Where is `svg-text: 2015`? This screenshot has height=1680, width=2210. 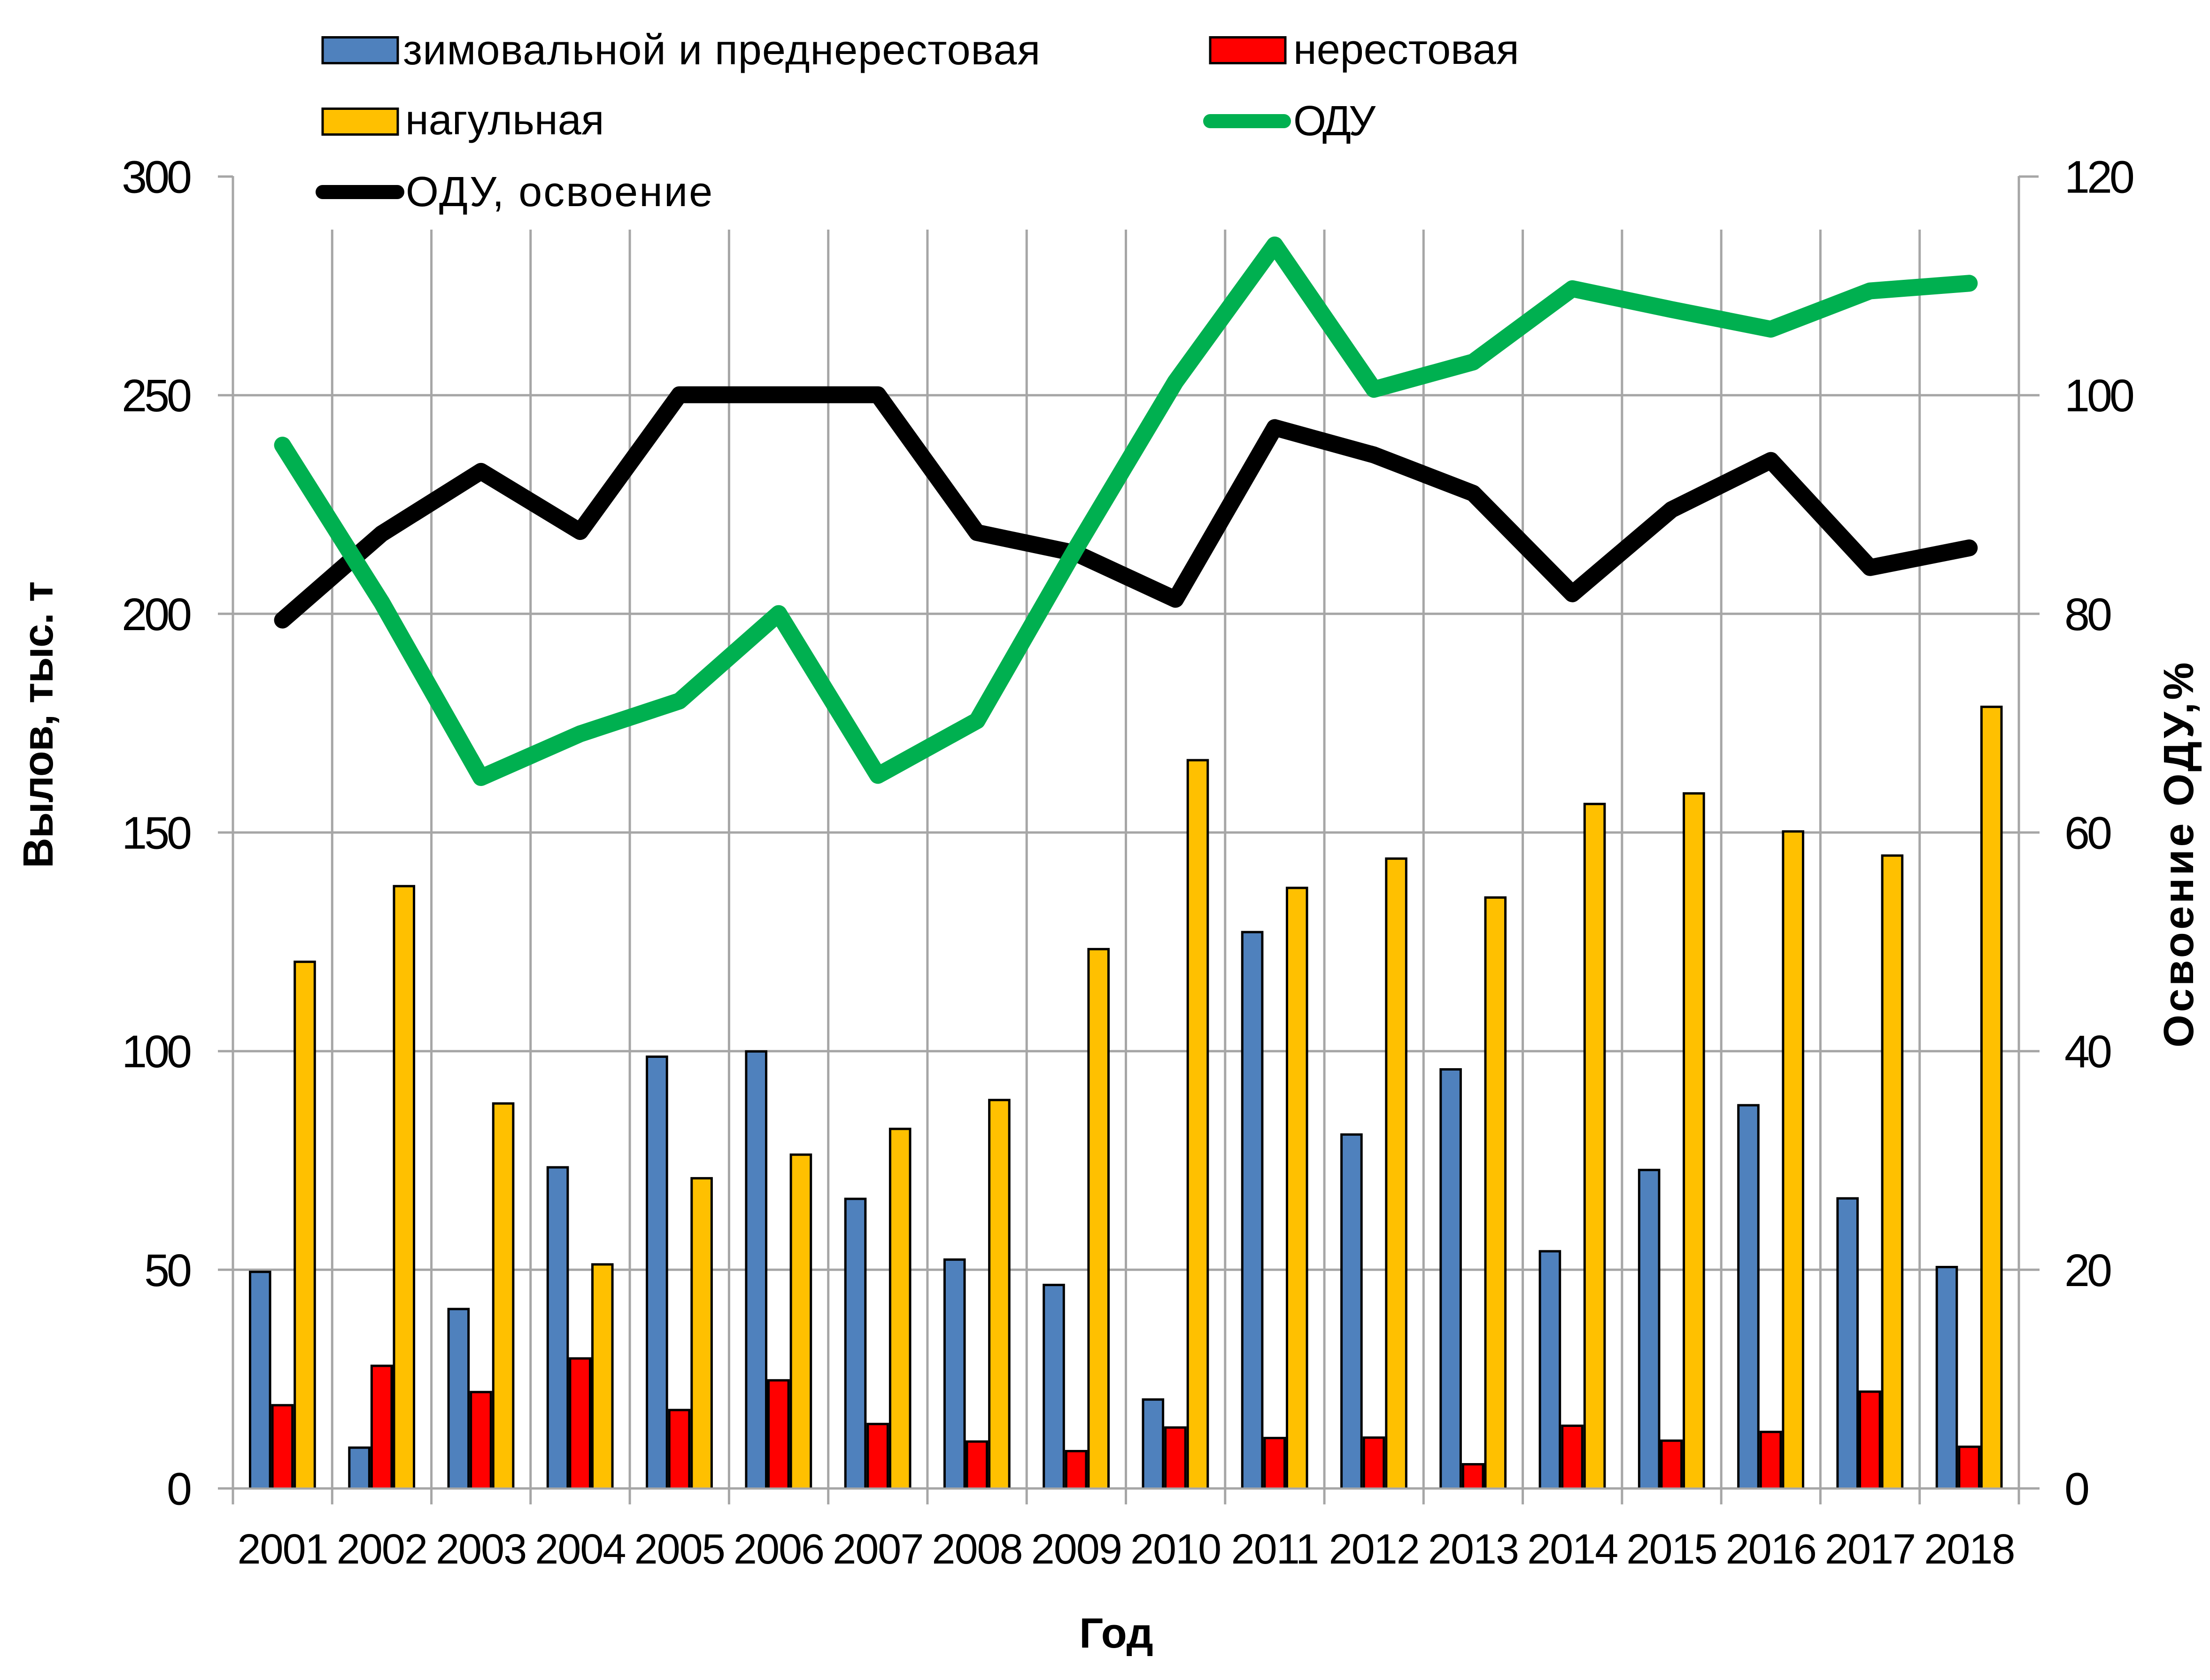
svg-text: 2015 is located at coordinates (1671, 1549).